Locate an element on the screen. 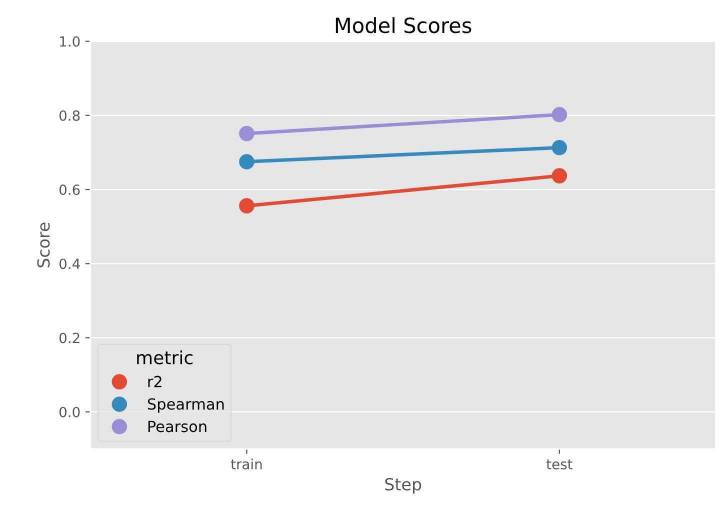 The height and width of the screenshot is (516, 723). legend-label: Spearman is located at coordinates (186, 405).